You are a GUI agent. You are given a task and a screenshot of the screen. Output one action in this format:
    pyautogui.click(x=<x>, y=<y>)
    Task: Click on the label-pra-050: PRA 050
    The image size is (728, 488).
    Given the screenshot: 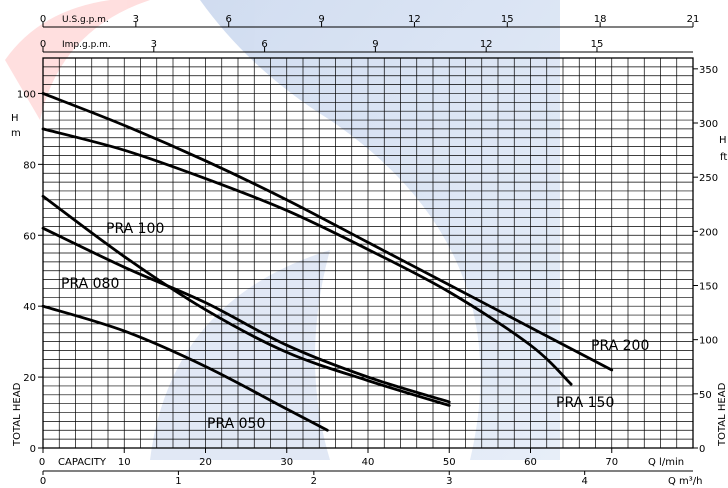 What is the action you would take?
    pyautogui.click(x=236, y=424)
    